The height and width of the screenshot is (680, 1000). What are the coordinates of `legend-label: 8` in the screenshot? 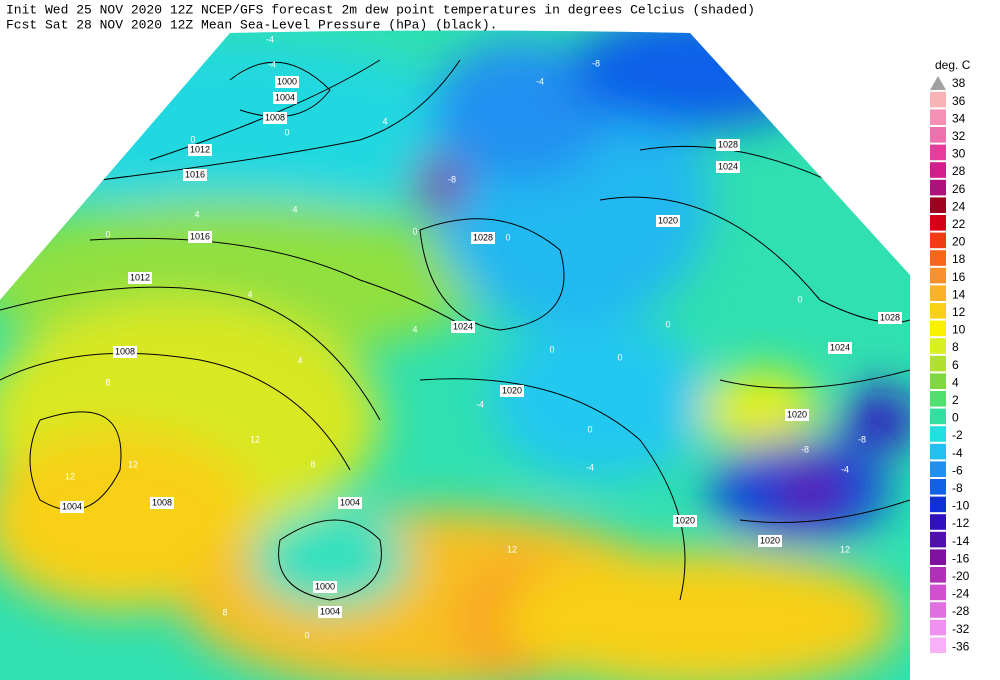 It's located at (955, 347).